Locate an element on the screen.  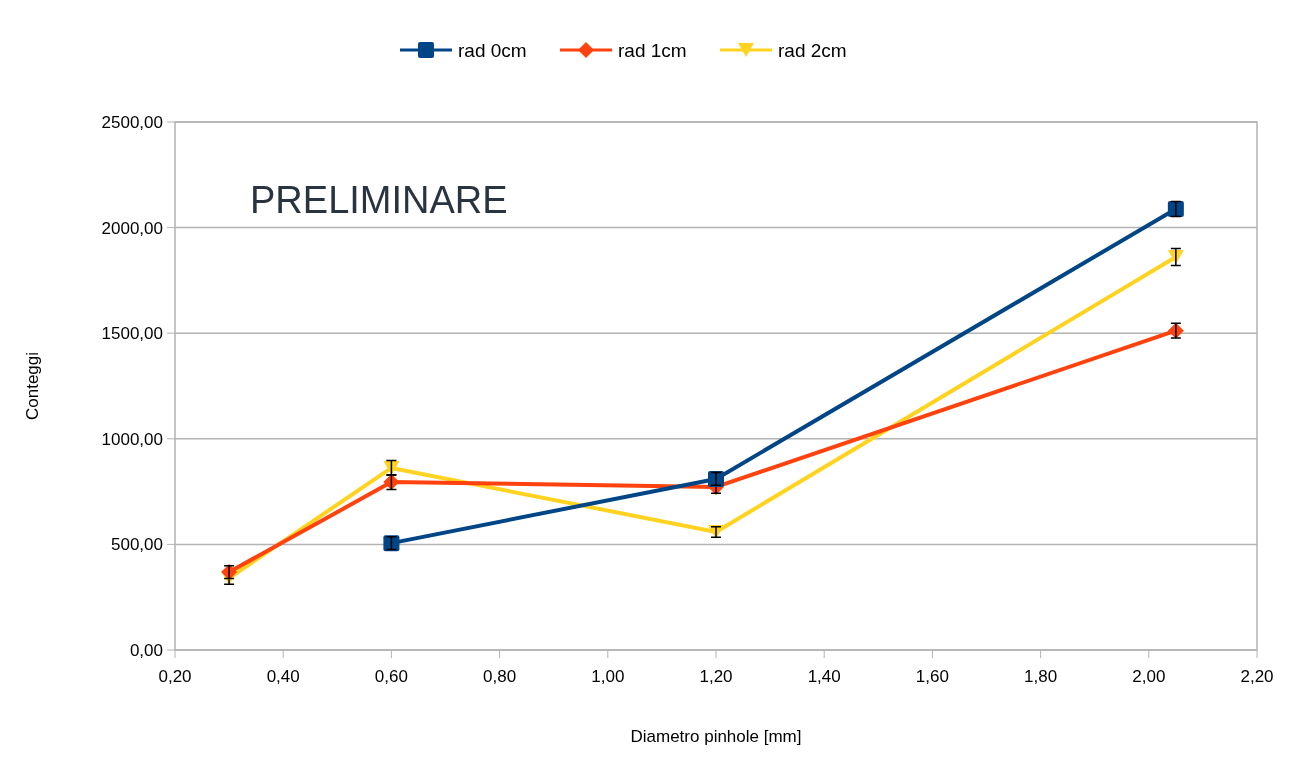
x-tick-label: 0,40 is located at coordinates (283, 676).